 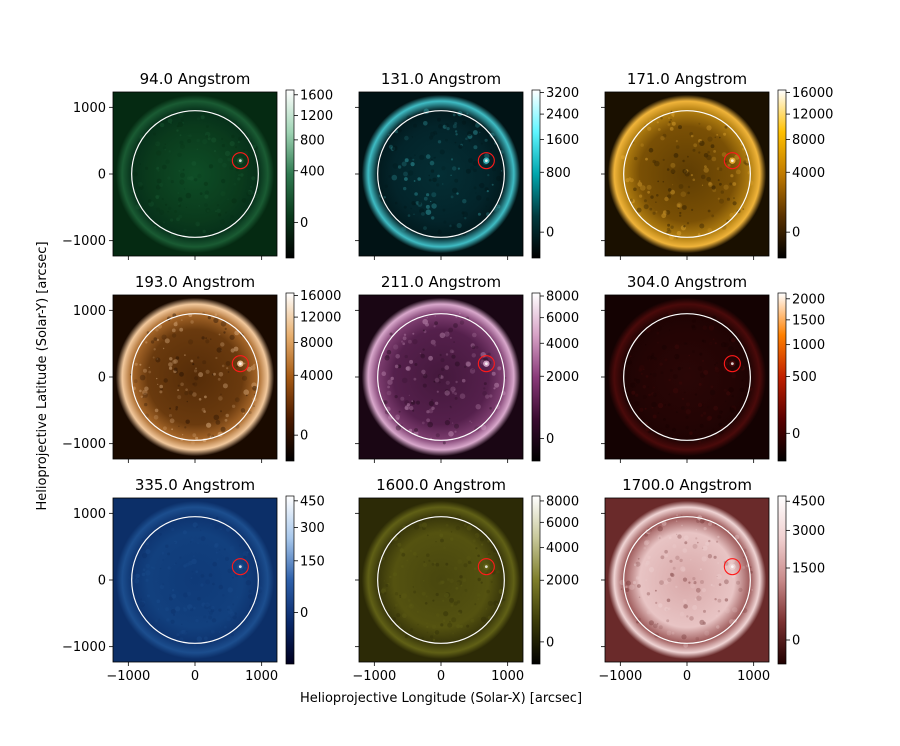 I want to click on panel-title: 94.0 Angstrom, so click(x=195, y=79).